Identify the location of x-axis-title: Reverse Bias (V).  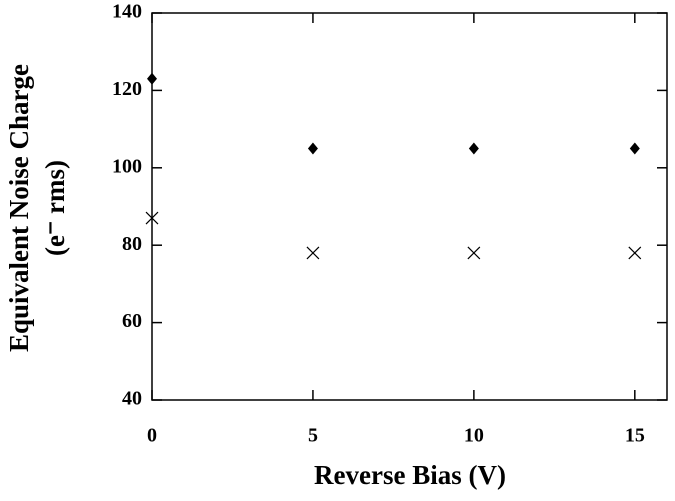
(410, 475).